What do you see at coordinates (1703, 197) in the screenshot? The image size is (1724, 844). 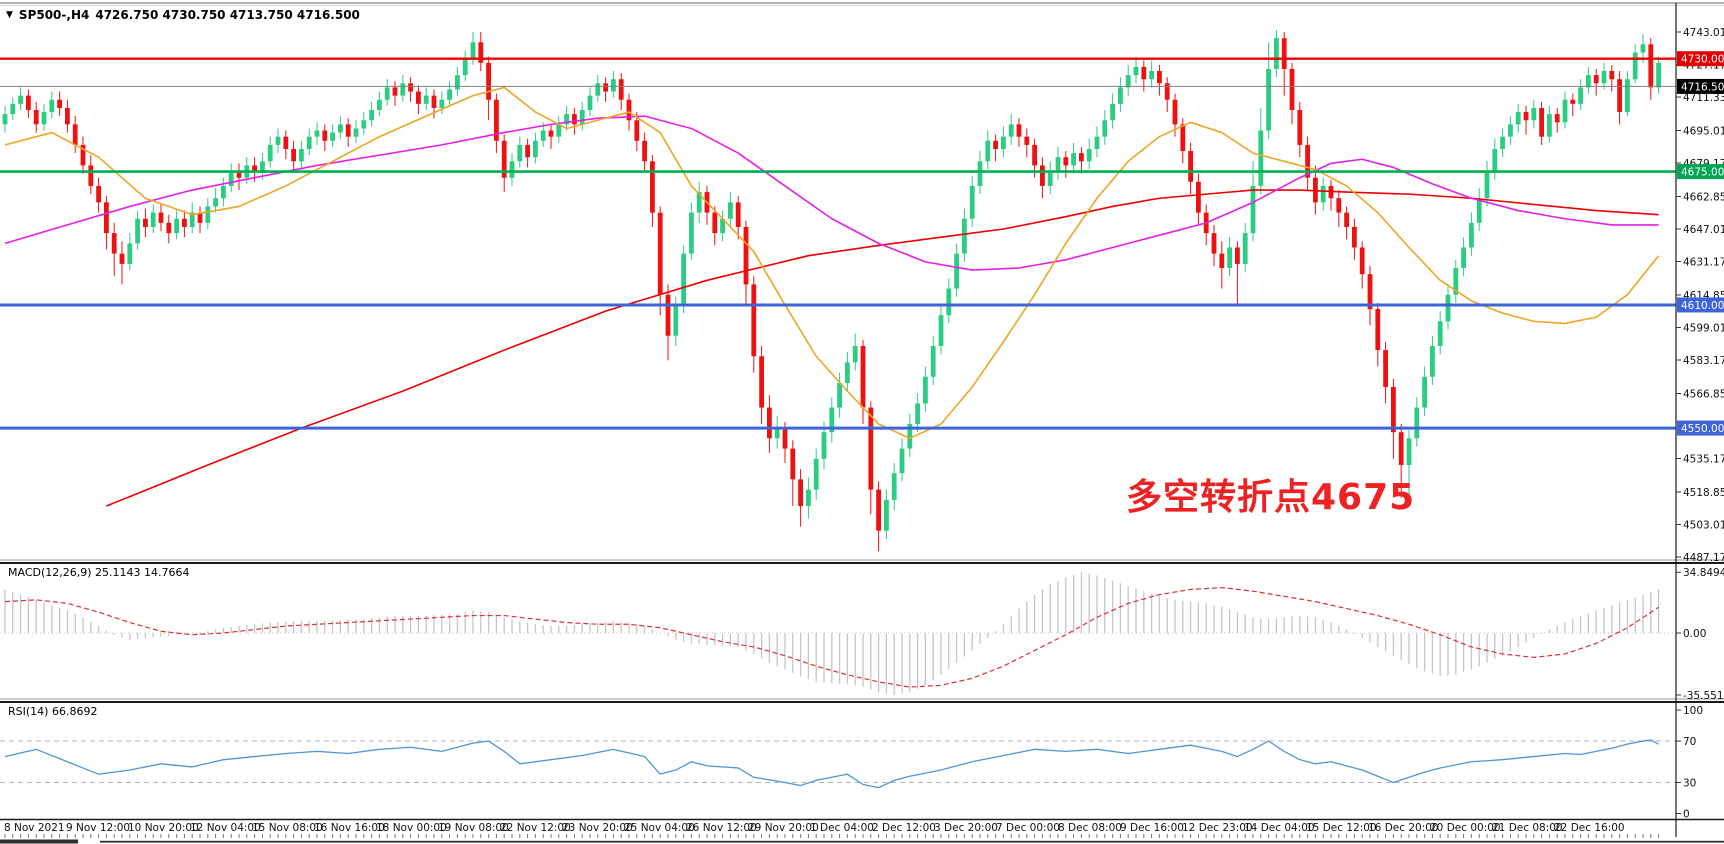 I see `price-axis-label: 4662.850` at bounding box center [1703, 197].